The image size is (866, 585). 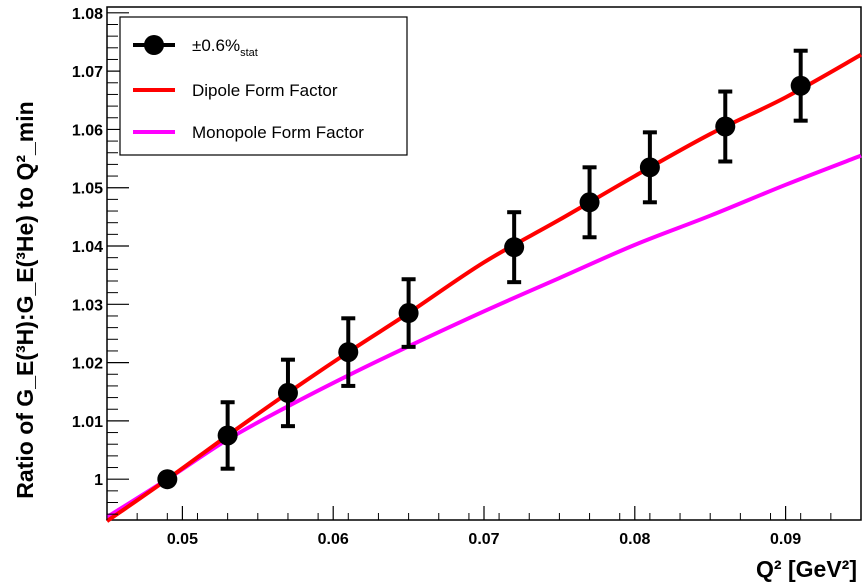 What do you see at coordinates (154, 45) in the screenshot?
I see `legend-swatch-marker` at bounding box center [154, 45].